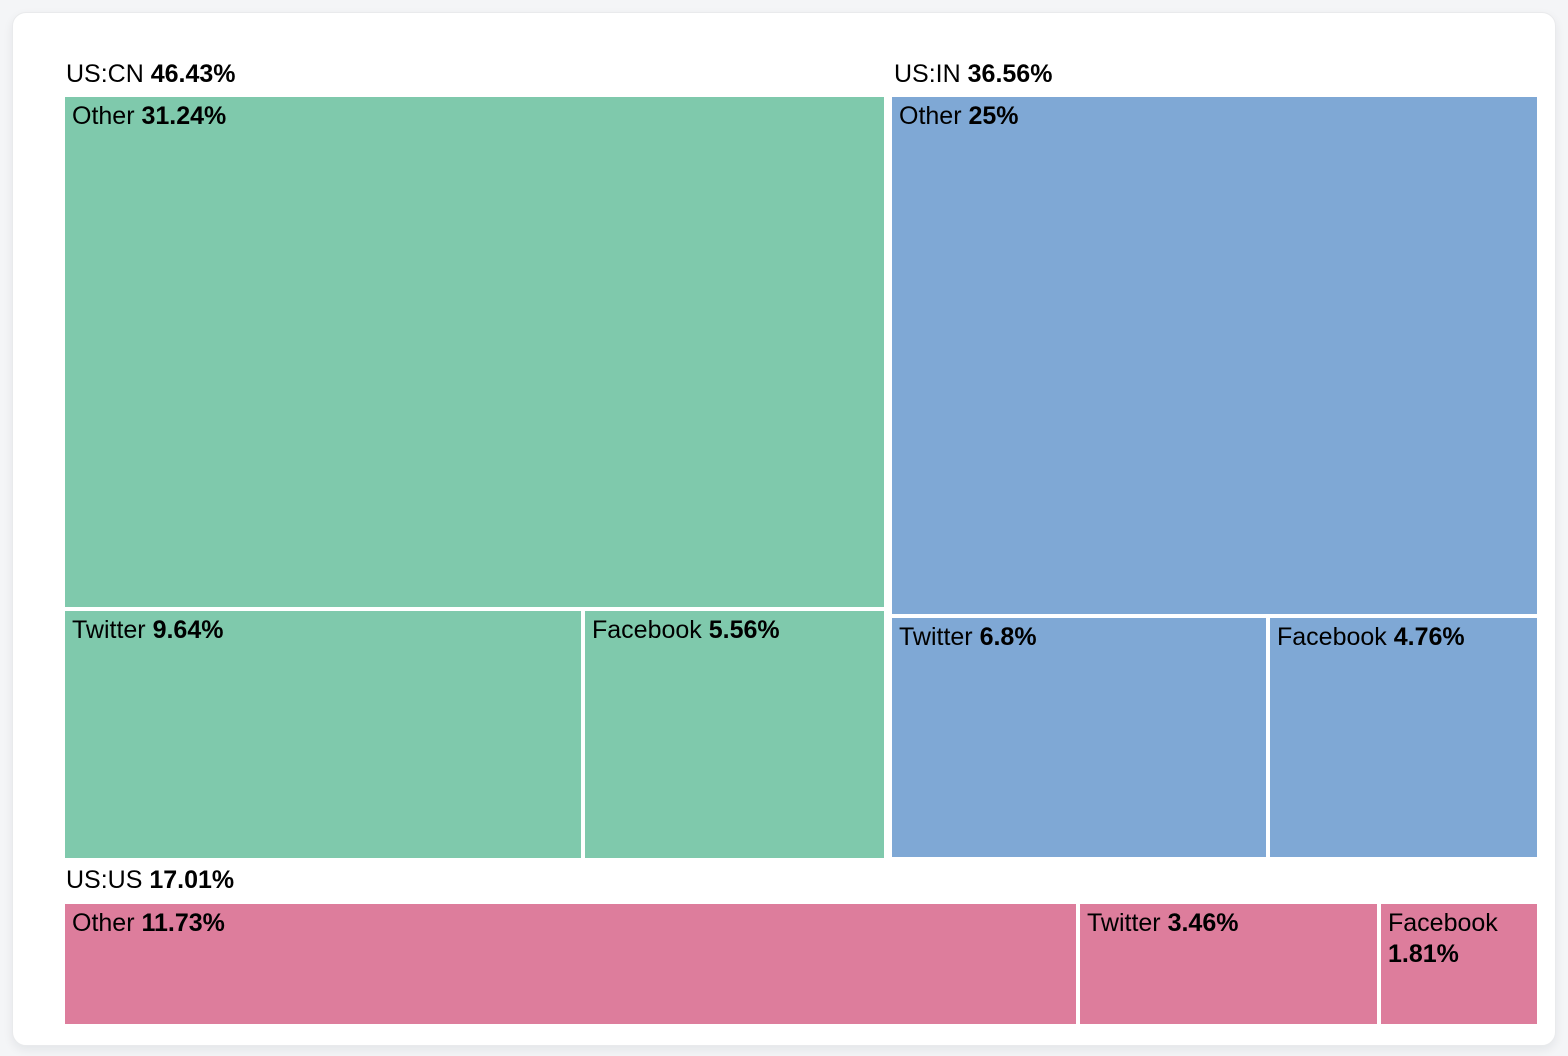 The image size is (1568, 1056). What do you see at coordinates (959, 116) in the screenshot?
I see `node-label: Other 25%` at bounding box center [959, 116].